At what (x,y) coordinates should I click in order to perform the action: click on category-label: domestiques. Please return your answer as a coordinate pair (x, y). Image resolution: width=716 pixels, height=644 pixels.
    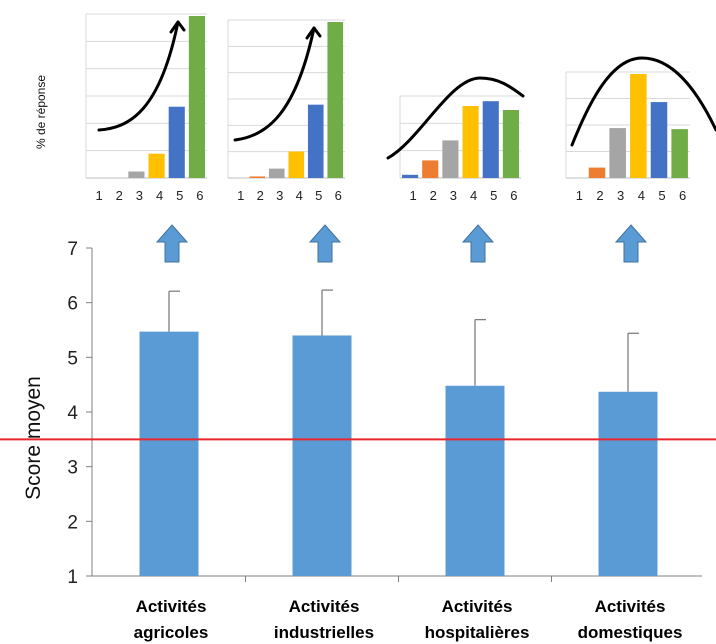
    Looking at the image, I should click on (630, 632).